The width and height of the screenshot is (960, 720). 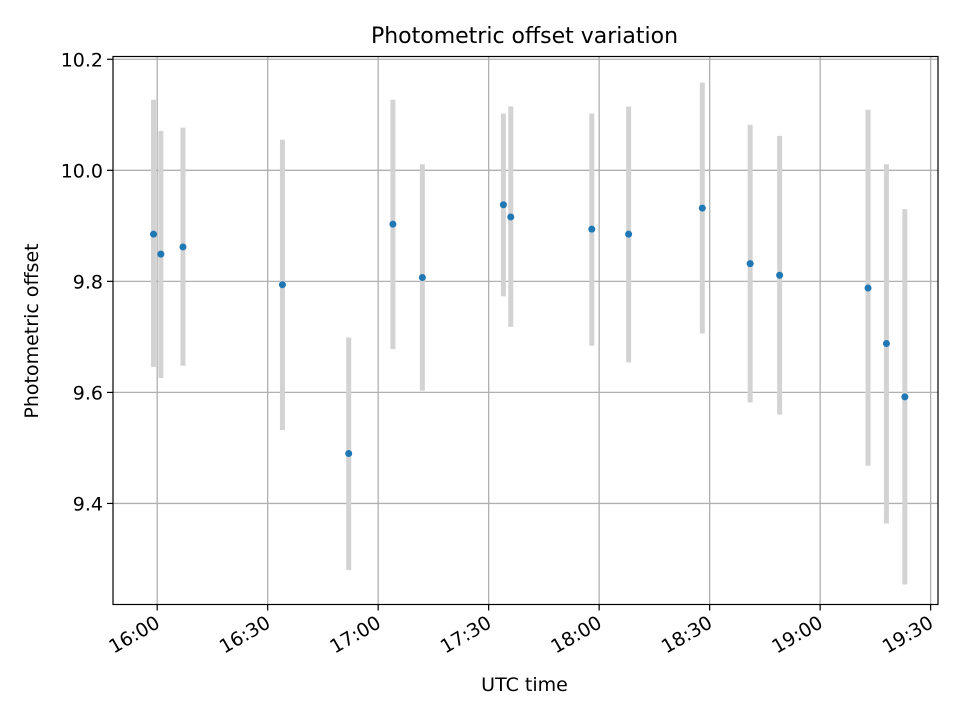 I want to click on y-tick-label: 9.4, so click(x=88, y=504).